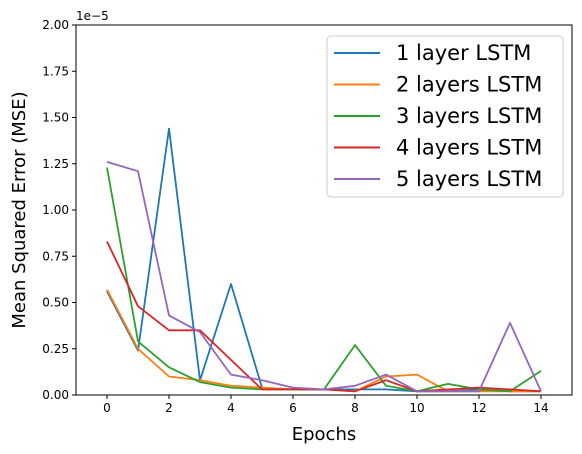  What do you see at coordinates (416, 408) in the screenshot?
I see `x-tick-label: 10` at bounding box center [416, 408].